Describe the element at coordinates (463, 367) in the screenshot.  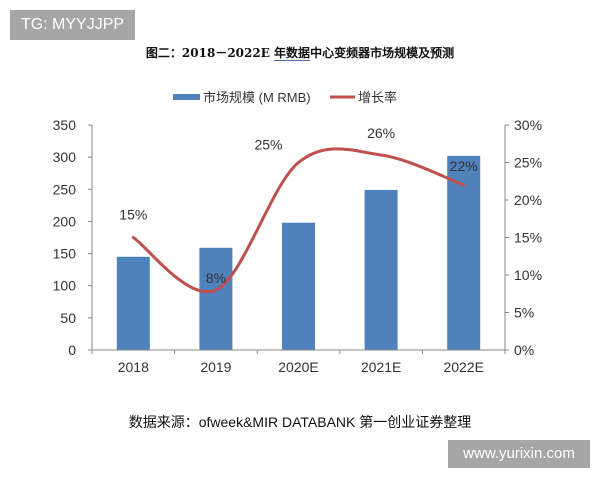
I see `x-tick-label: 2022E` at that location.